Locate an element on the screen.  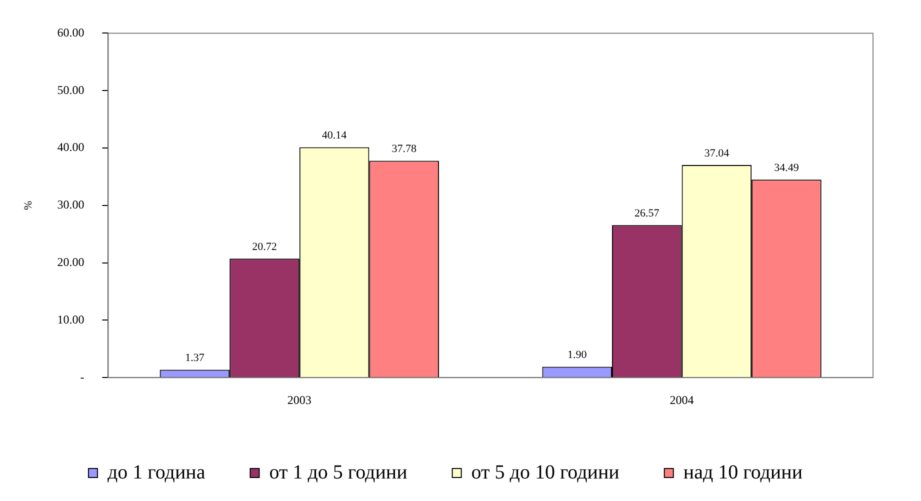
data-label: 40.14 is located at coordinates (335, 136).